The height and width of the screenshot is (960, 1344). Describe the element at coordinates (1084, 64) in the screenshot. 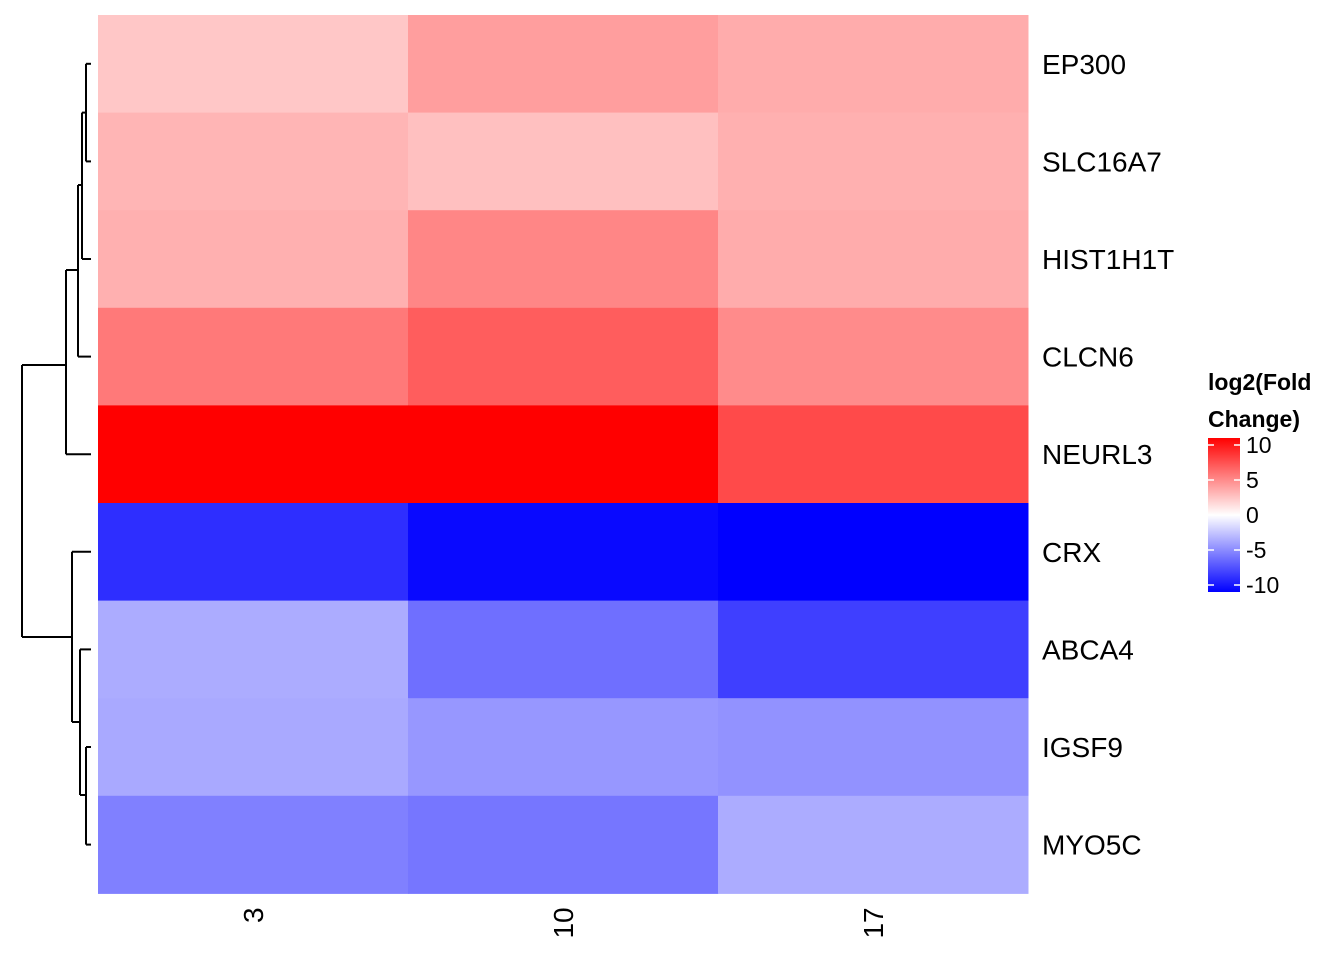

I see `row-label-ep300: EP300` at that location.